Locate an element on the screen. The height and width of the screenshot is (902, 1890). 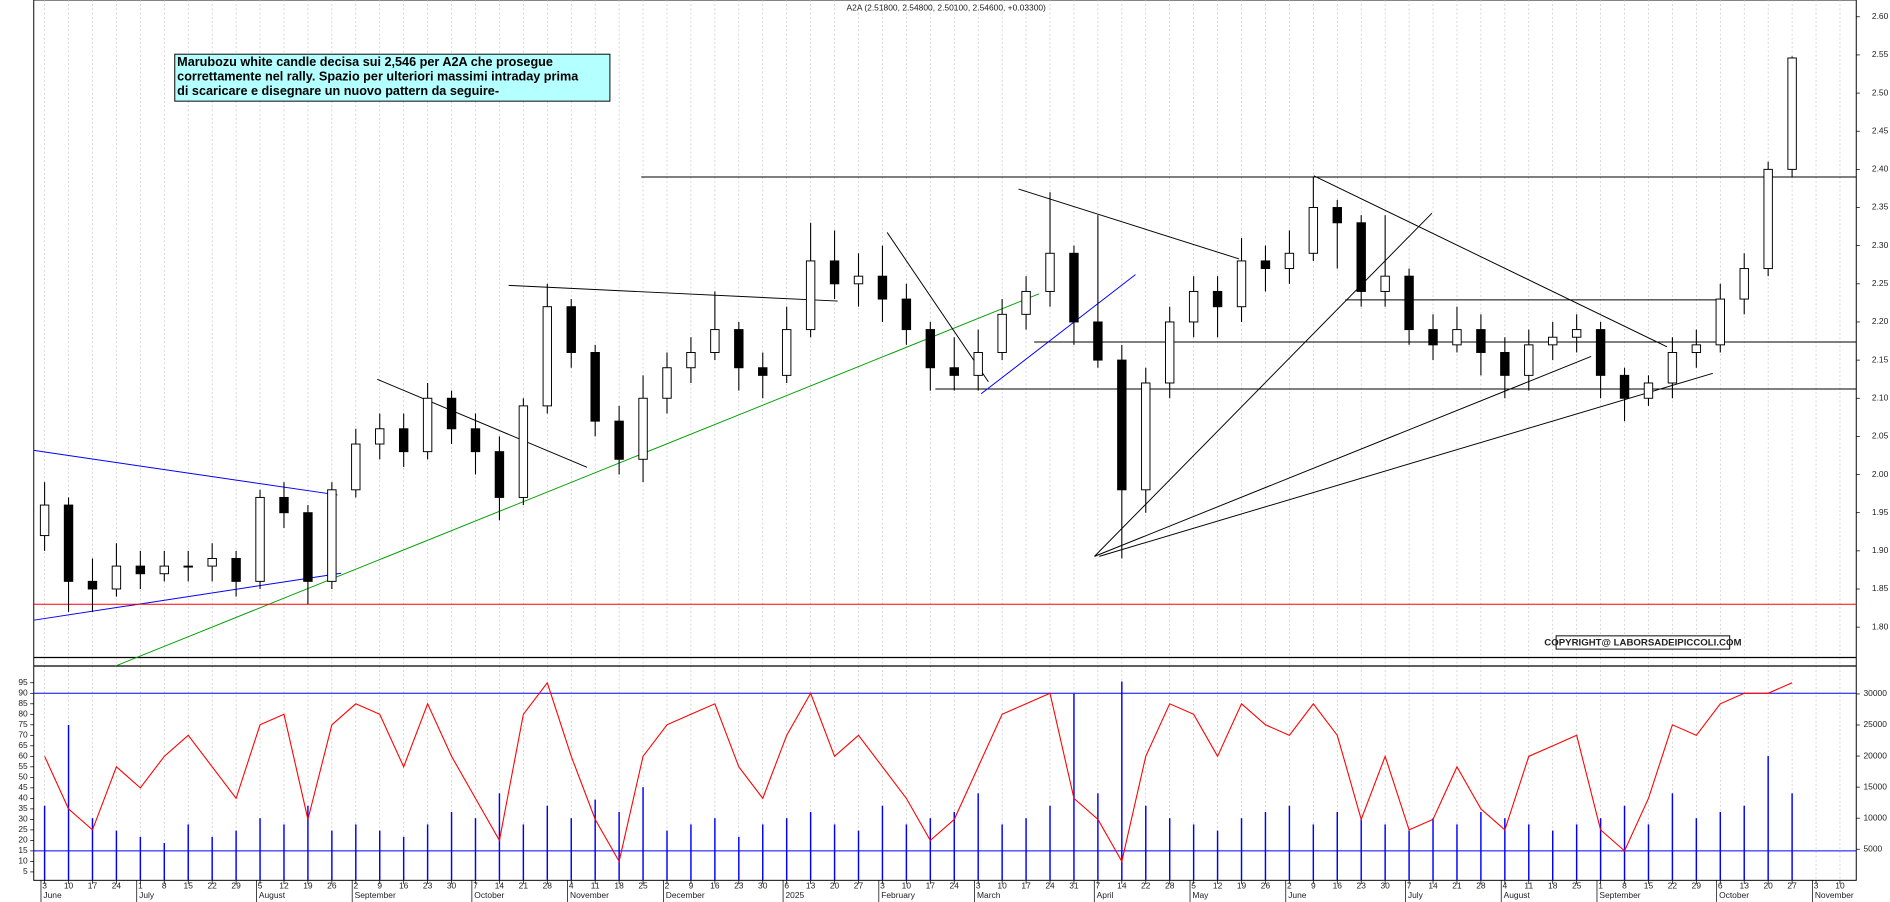
x-tick-label: 19 is located at coordinates (308, 886).